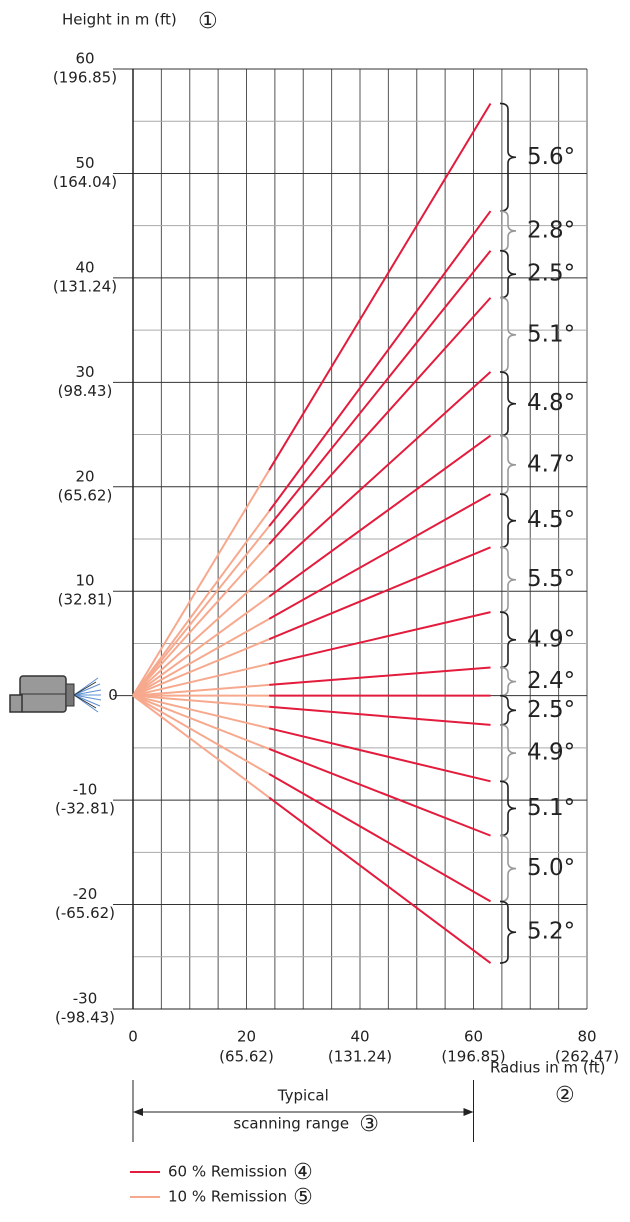 This screenshot has width=630, height=1222. I want to click on chart-title: Height in m (ft), so click(119, 20).